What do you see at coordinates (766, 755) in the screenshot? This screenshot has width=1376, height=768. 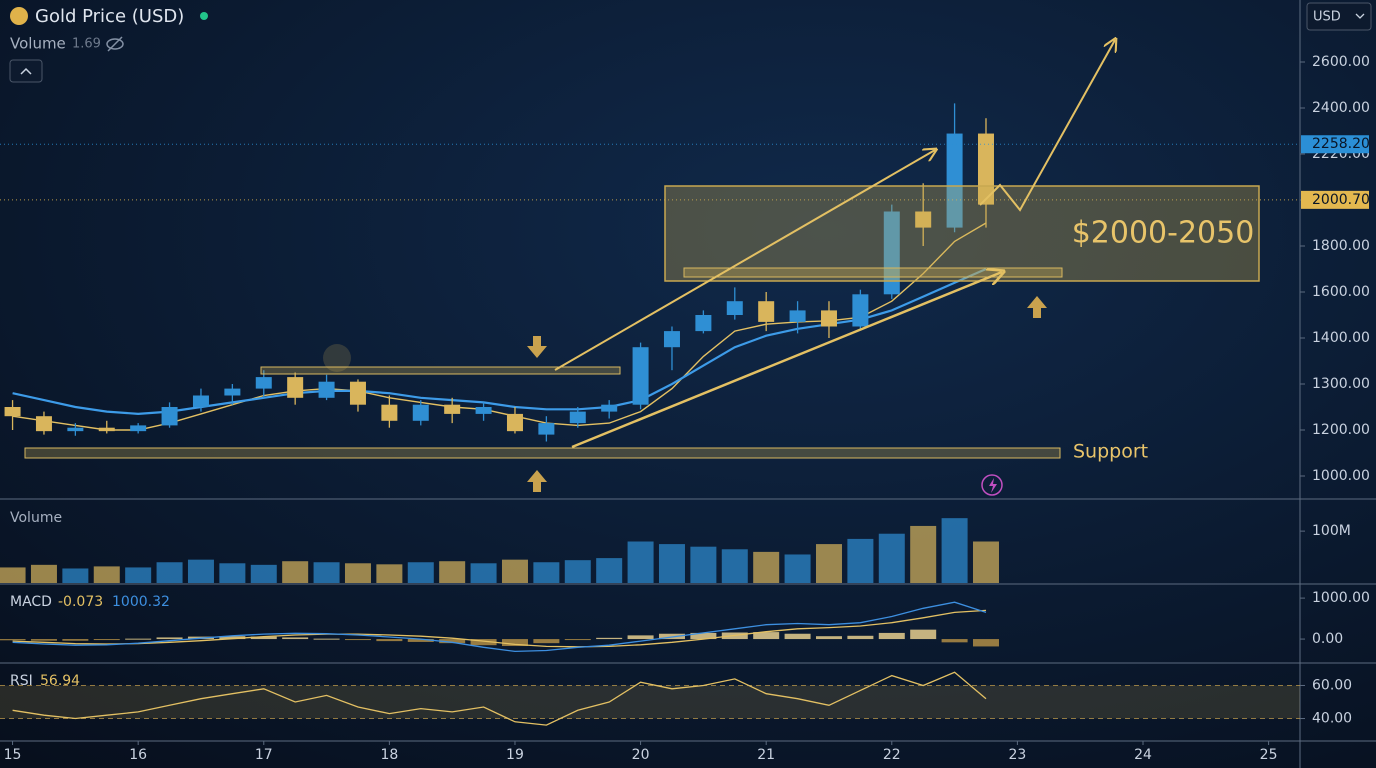 I see `x-tick-label: 21` at bounding box center [766, 755].